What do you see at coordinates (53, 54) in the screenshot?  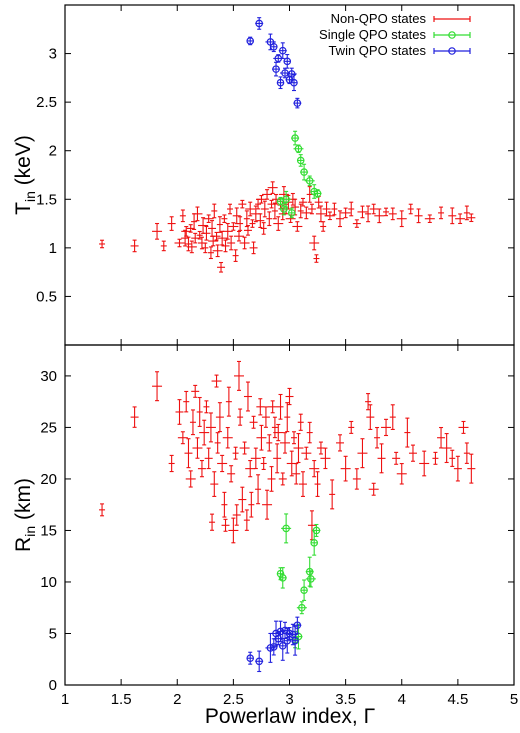 I see `top-y-tick-label: 3` at bounding box center [53, 54].